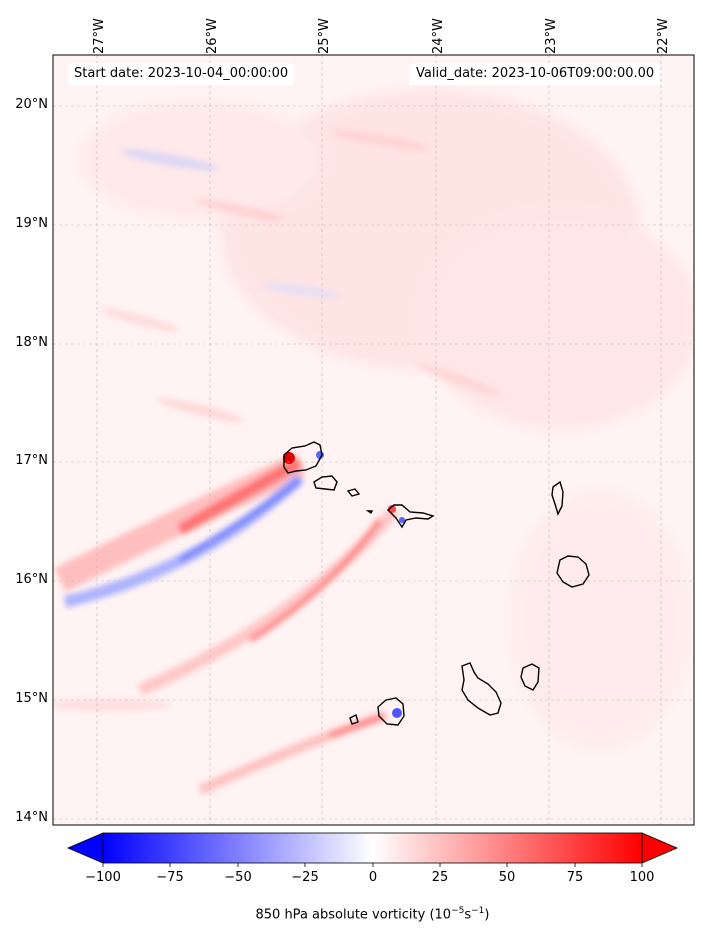 This screenshot has width=703, height=936. Describe the element at coordinates (238, 877) in the screenshot. I see `colorbar-tick-label: −50` at that location.